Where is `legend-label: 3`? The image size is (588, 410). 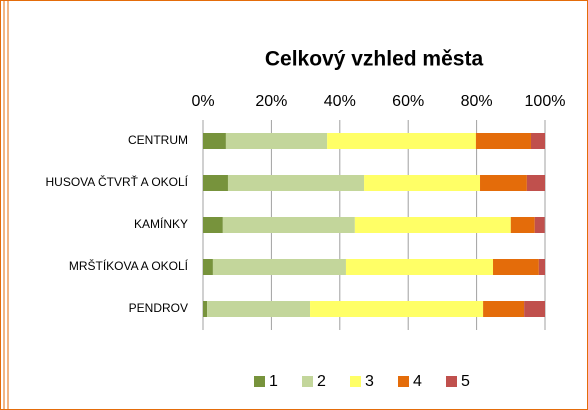 legend-label: 3 is located at coordinates (369, 381).